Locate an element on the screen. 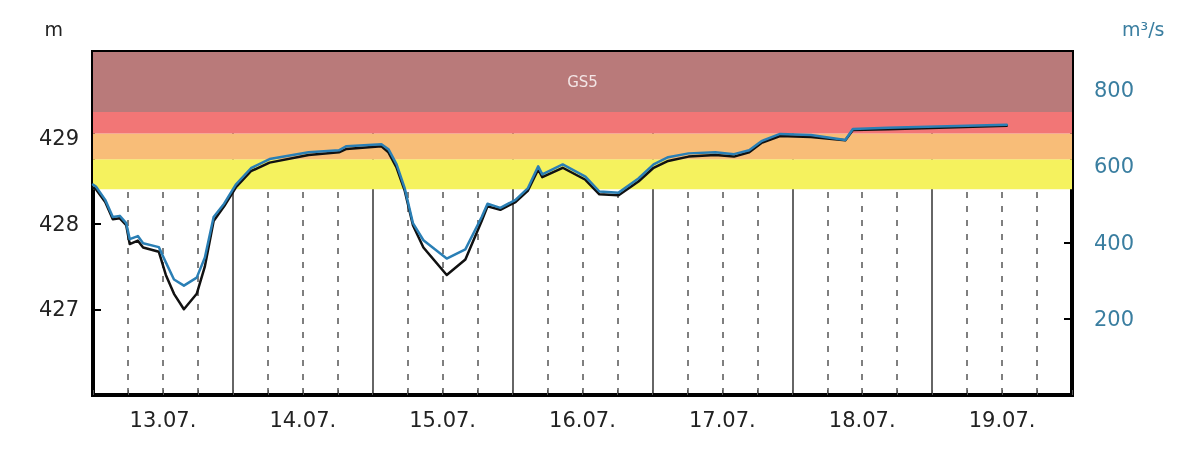 Image resolution: width=1181 pixels, height=449 pixels. x-tick-label: 19.07. is located at coordinates (1002, 419).